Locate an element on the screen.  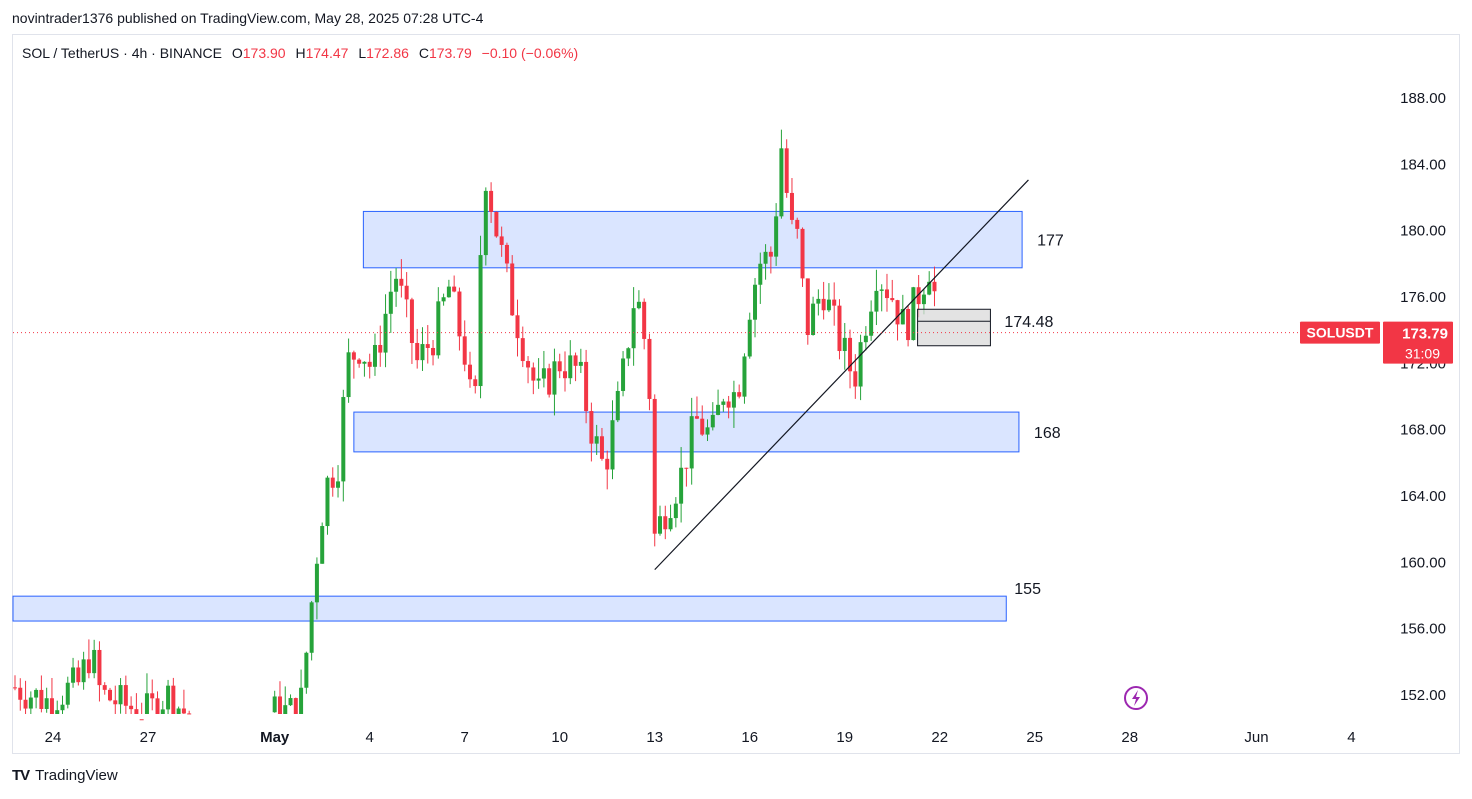
x-tick-label: 22 is located at coordinates (939, 737).